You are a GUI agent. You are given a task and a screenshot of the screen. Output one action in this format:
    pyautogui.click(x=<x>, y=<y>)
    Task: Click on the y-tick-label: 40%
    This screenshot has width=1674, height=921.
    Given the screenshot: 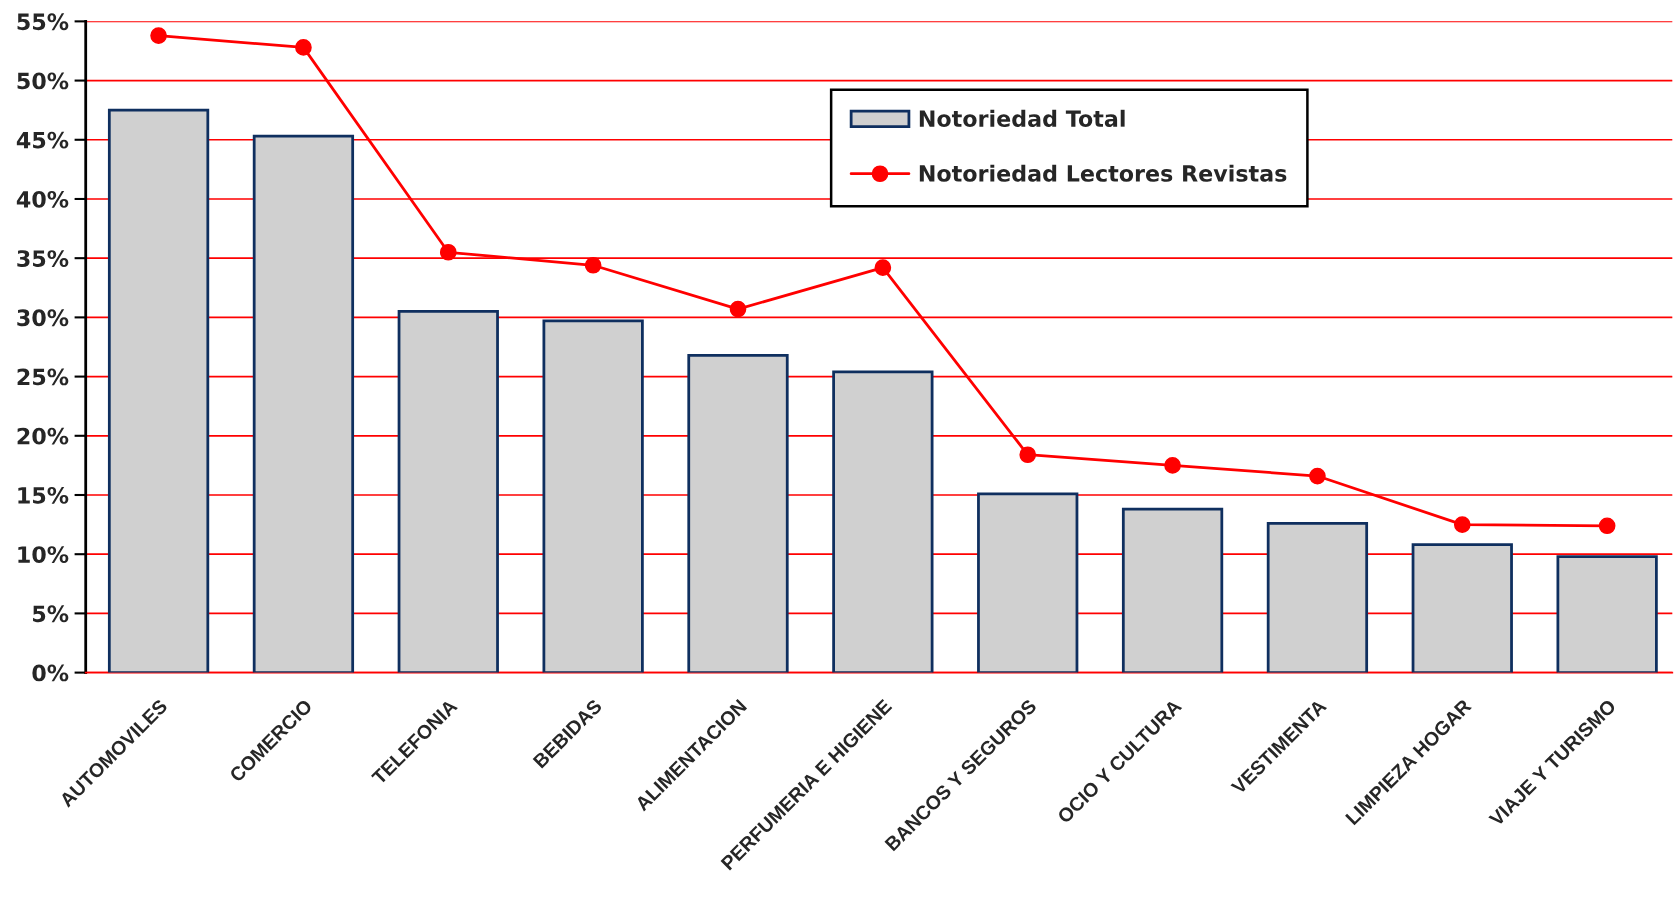 What is the action you would take?
    pyautogui.click(x=42, y=199)
    